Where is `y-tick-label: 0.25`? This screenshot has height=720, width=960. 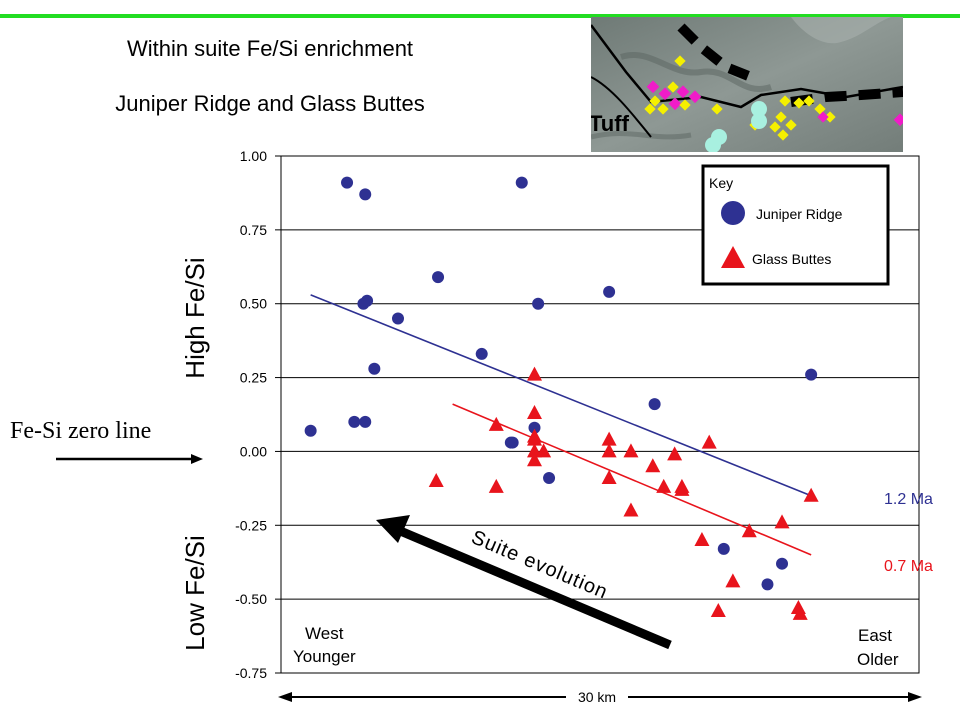 y-tick-label: 0.25 is located at coordinates (253, 378).